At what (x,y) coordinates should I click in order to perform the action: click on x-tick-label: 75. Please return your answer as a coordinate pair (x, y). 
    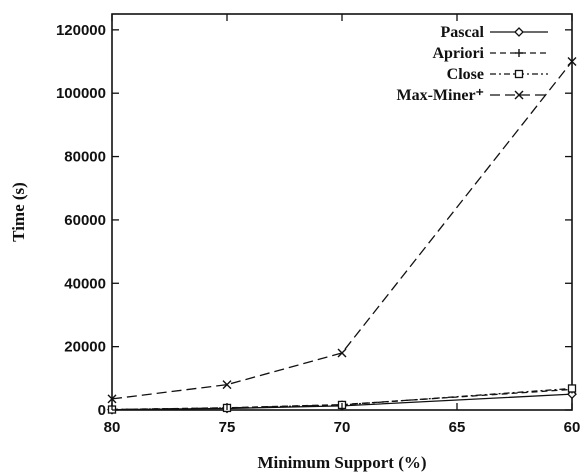
    Looking at the image, I should click on (227, 427).